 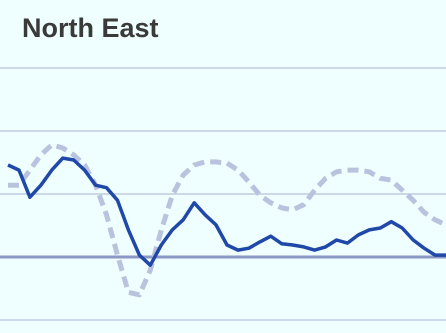 What do you see at coordinates (90, 28) in the screenshot?
I see `chart-title: North East` at bounding box center [90, 28].